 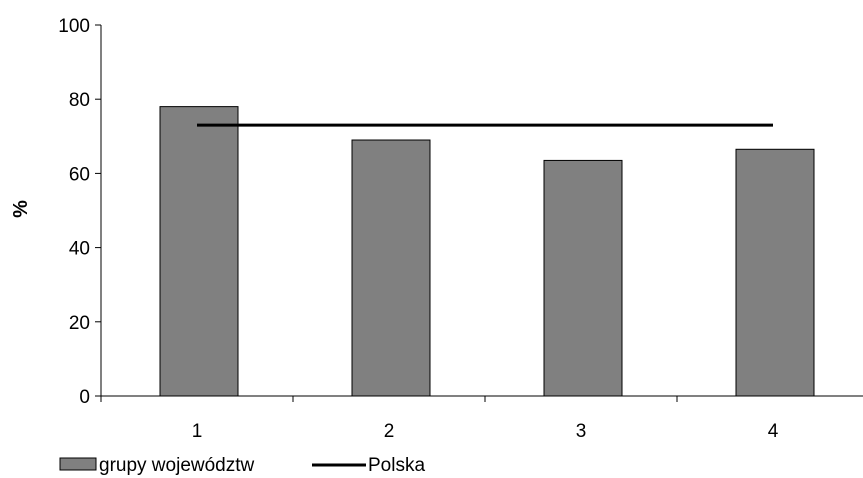 I want to click on legend-label-polska: Polska, so click(x=396, y=465).